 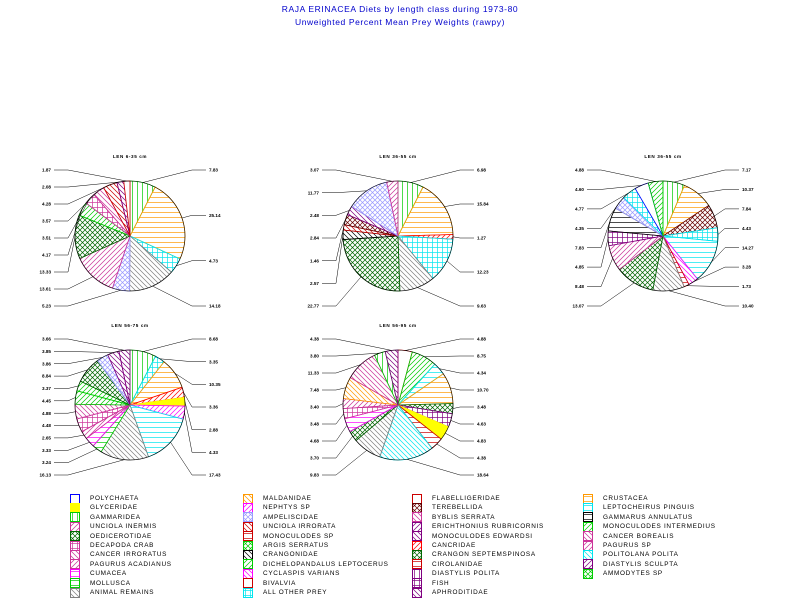 What do you see at coordinates (296, 545) in the screenshot?
I see `legend-label: ARGIS SERRATUS` at bounding box center [296, 545].